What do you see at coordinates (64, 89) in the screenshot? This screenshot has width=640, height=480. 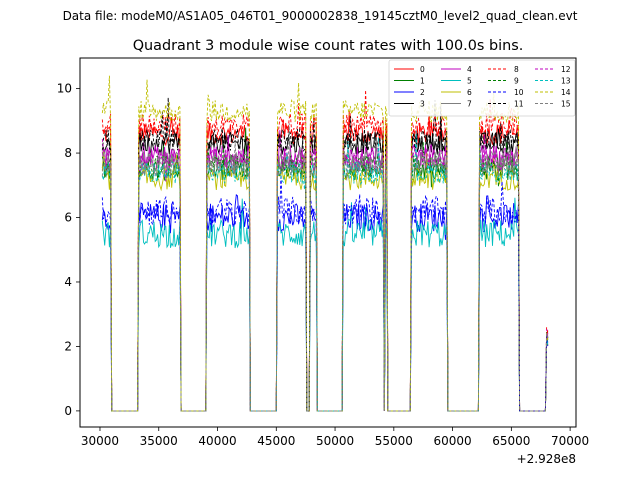 I see `y-tick-label: 10` at bounding box center [64, 89].